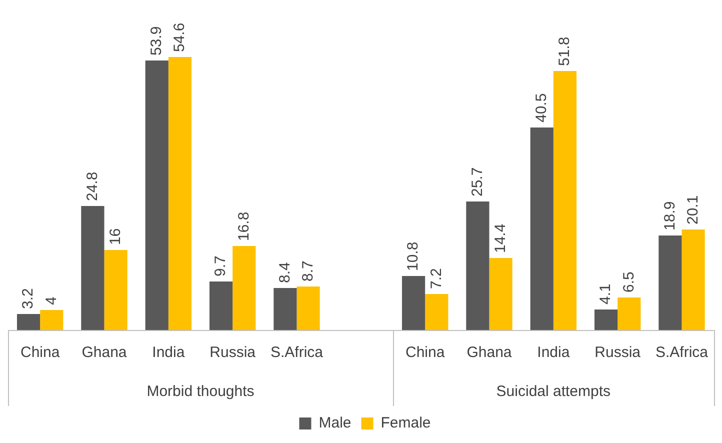 The width and height of the screenshot is (722, 443). I want to click on data-label: 20.1, so click(693, 209).